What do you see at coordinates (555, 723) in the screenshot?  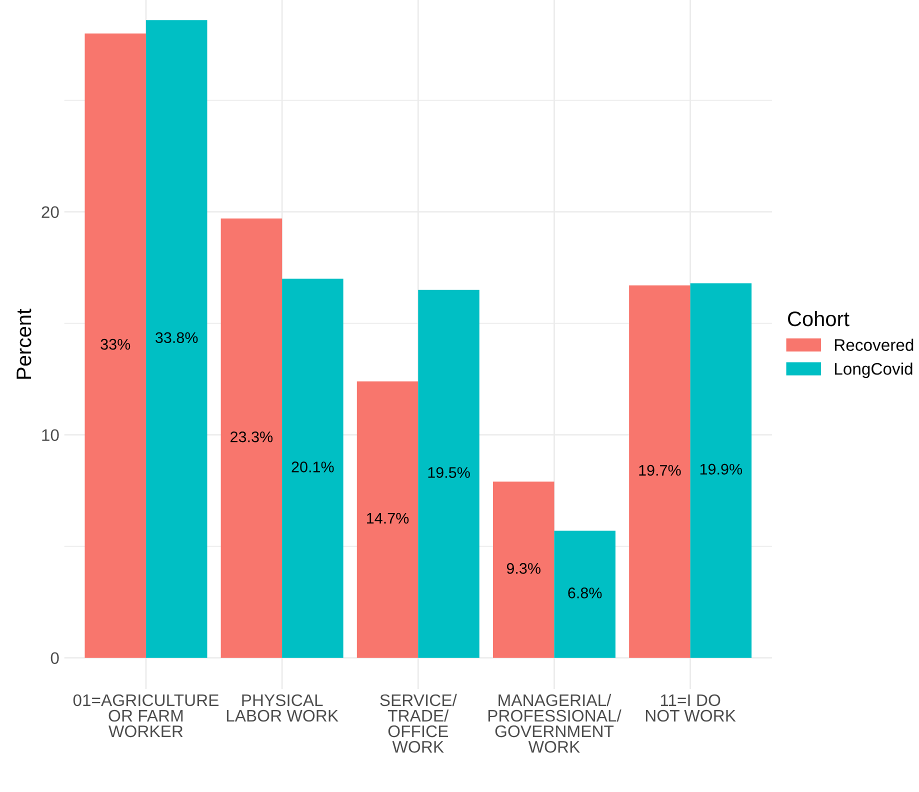 I see `x-tick-label: MANAGERIAL/ PROFESSIONAL/ GOVERNMENT WORK` at bounding box center [555, 723].